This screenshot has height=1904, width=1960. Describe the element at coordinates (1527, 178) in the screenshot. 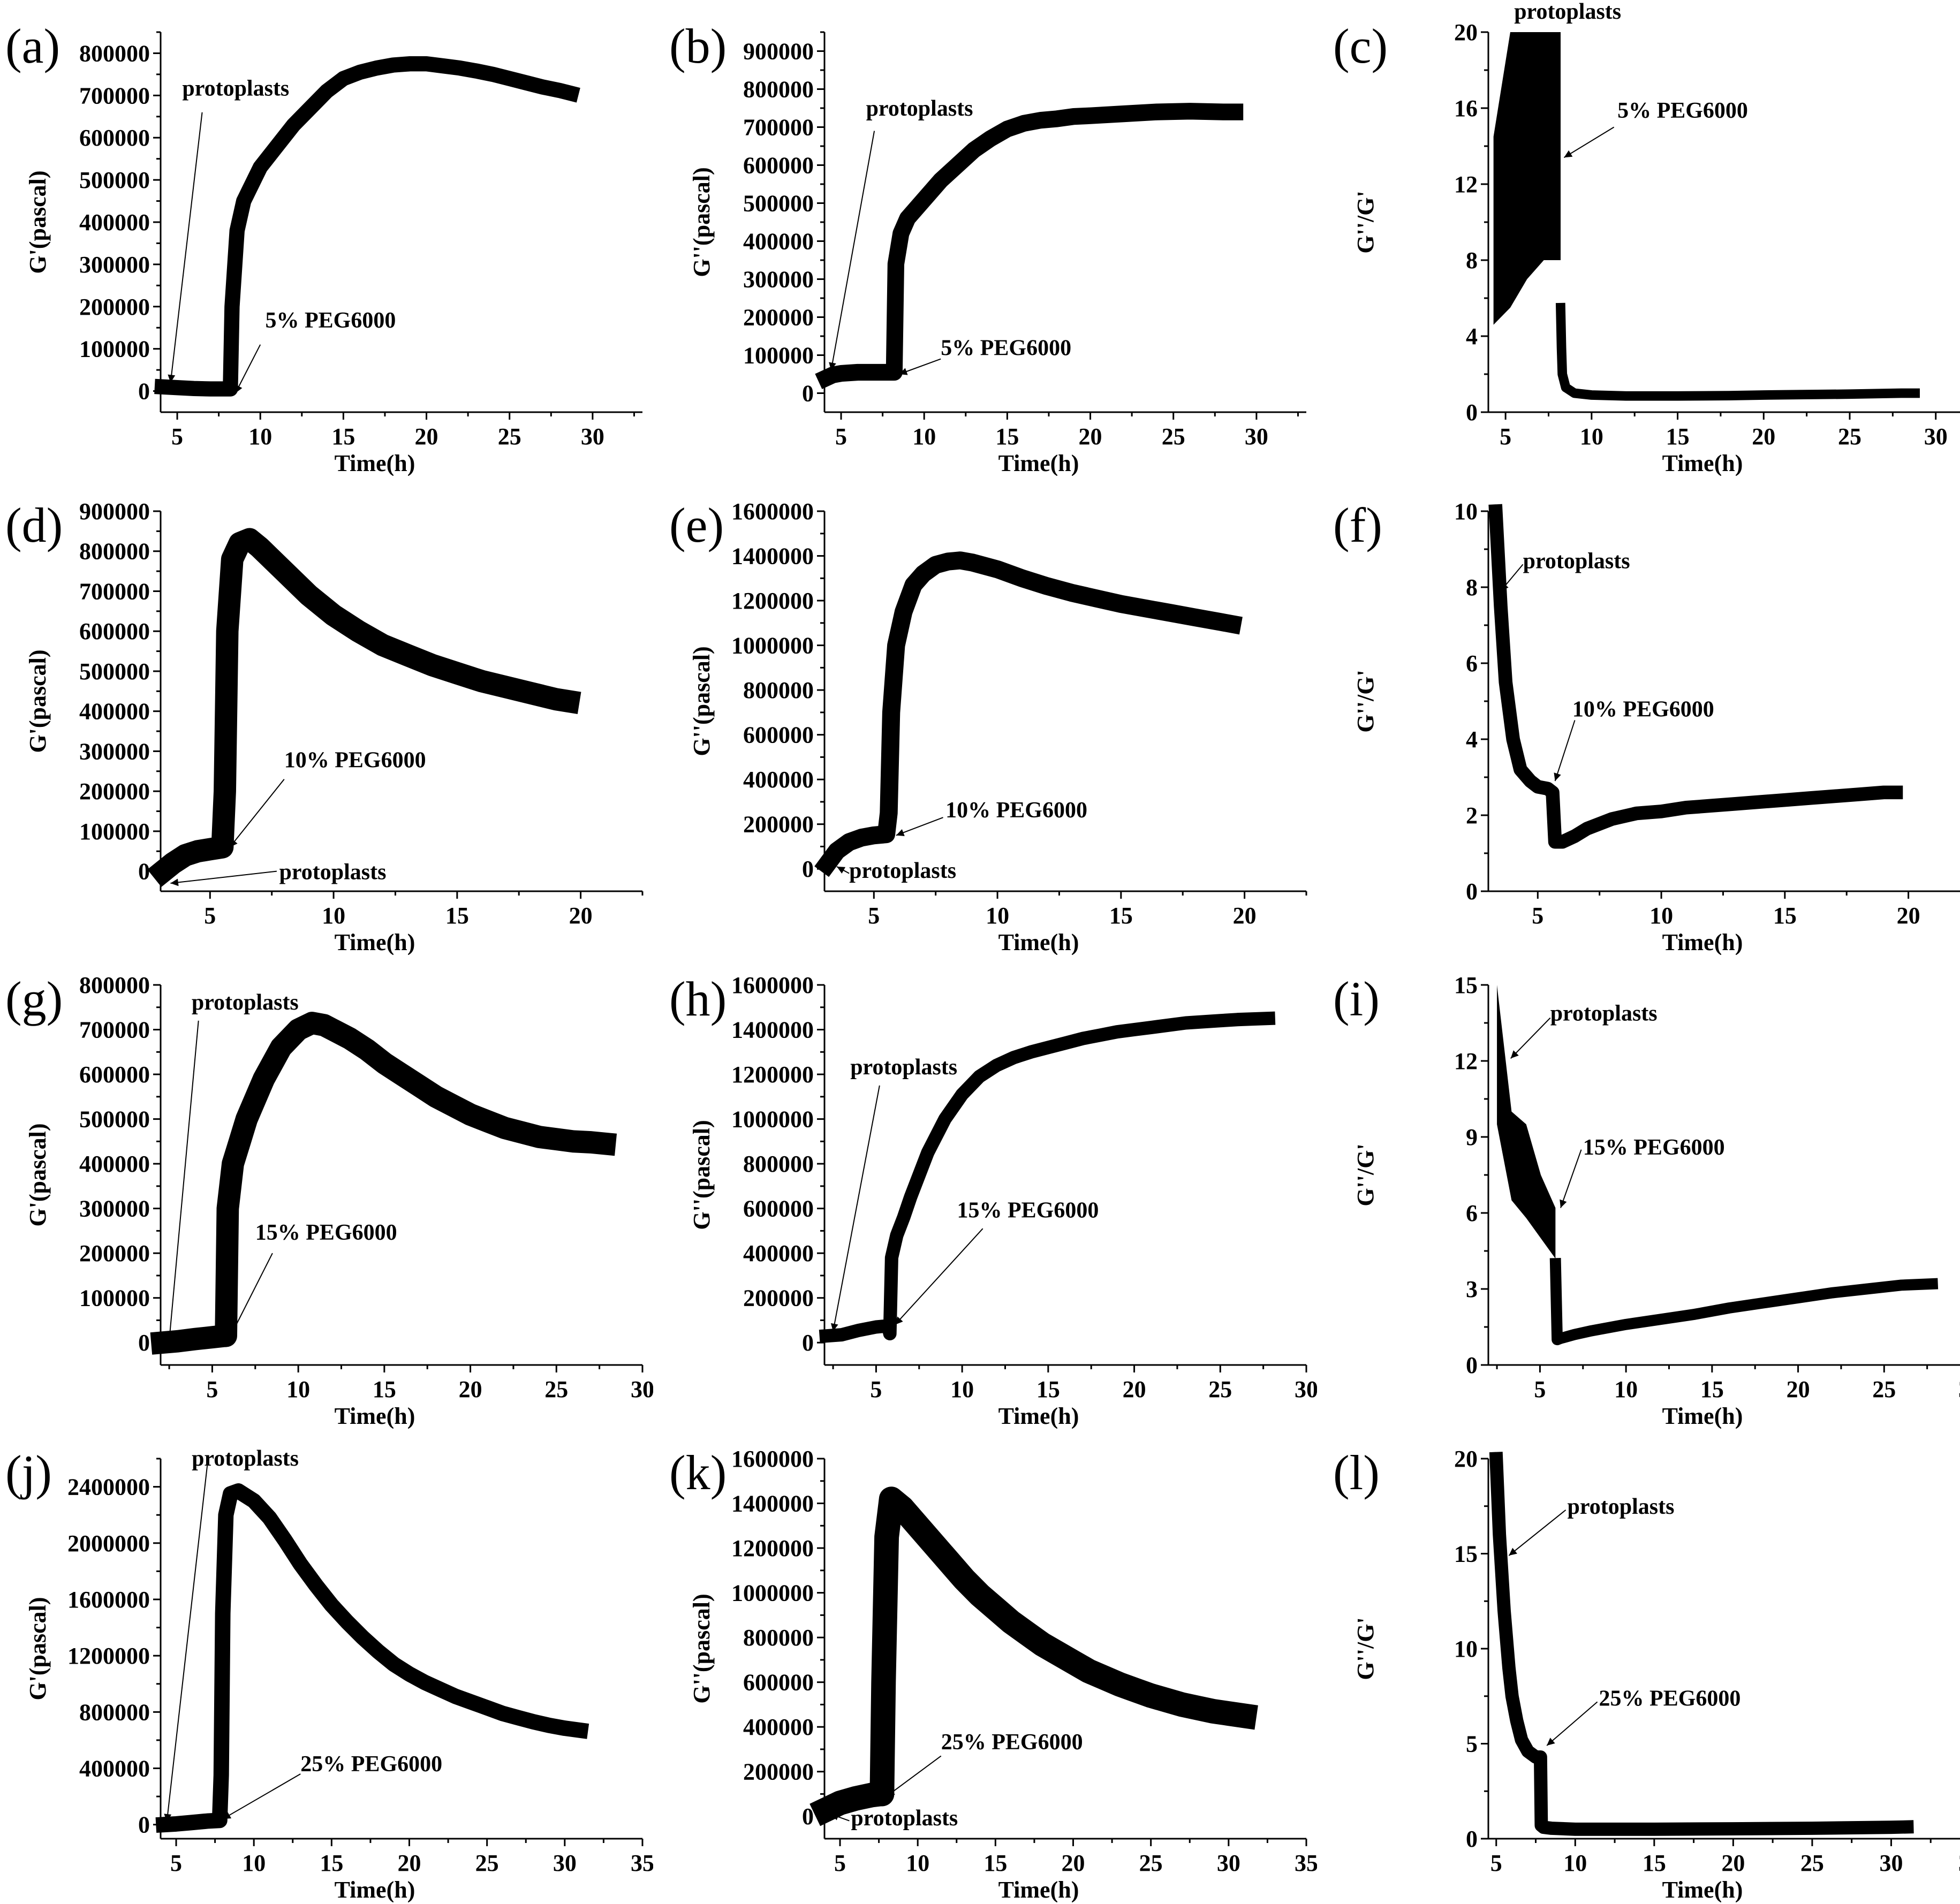

I see `noisy-data-region` at that location.